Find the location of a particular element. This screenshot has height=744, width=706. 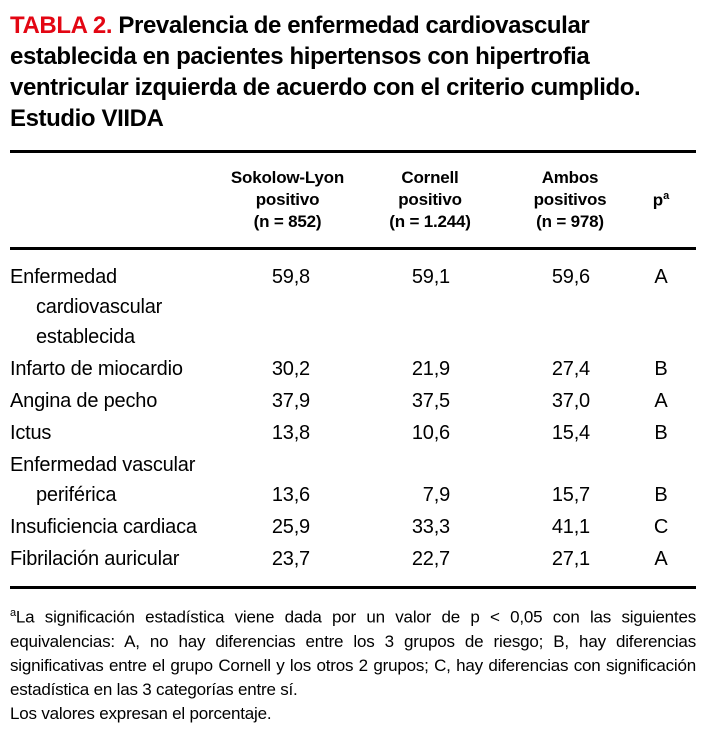

value-cell: 30,2 is located at coordinates (290, 369).